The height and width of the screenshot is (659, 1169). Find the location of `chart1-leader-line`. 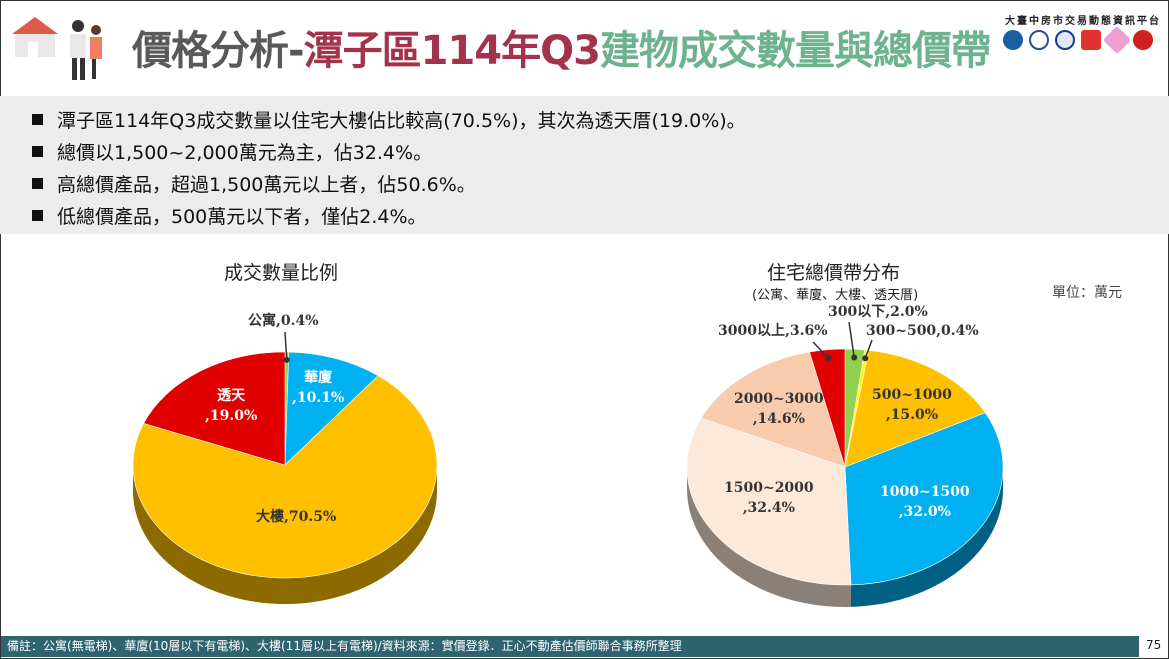

chart1-leader-line is located at coordinates (286, 345).